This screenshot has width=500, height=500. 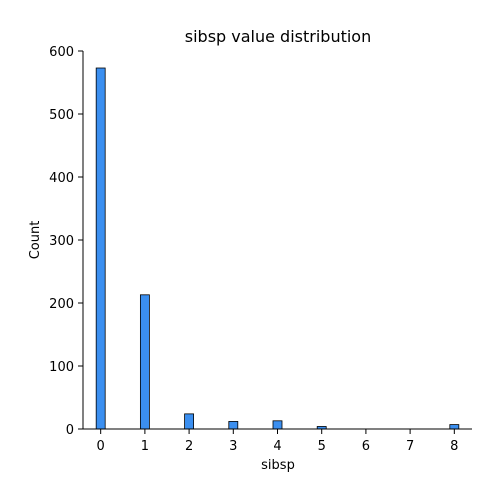 I want to click on y-tick-label: 0, so click(x=70, y=430).